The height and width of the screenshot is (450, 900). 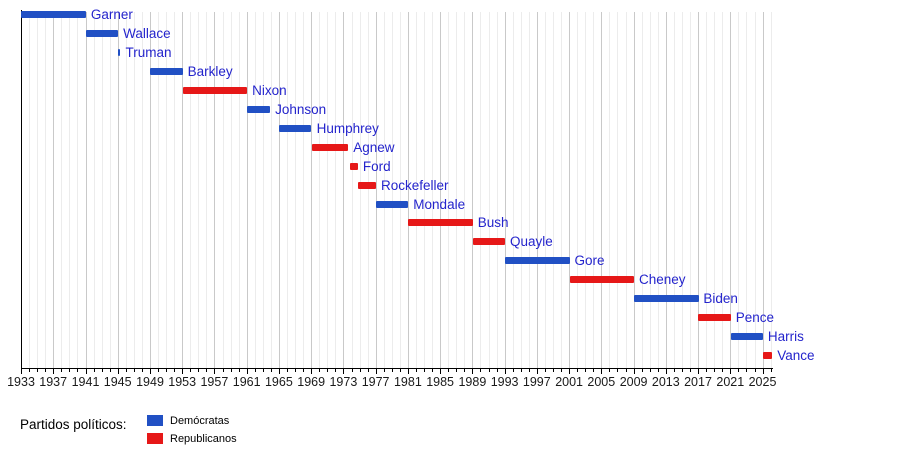 I want to click on axis-tick-label: 1953, so click(x=182, y=382).